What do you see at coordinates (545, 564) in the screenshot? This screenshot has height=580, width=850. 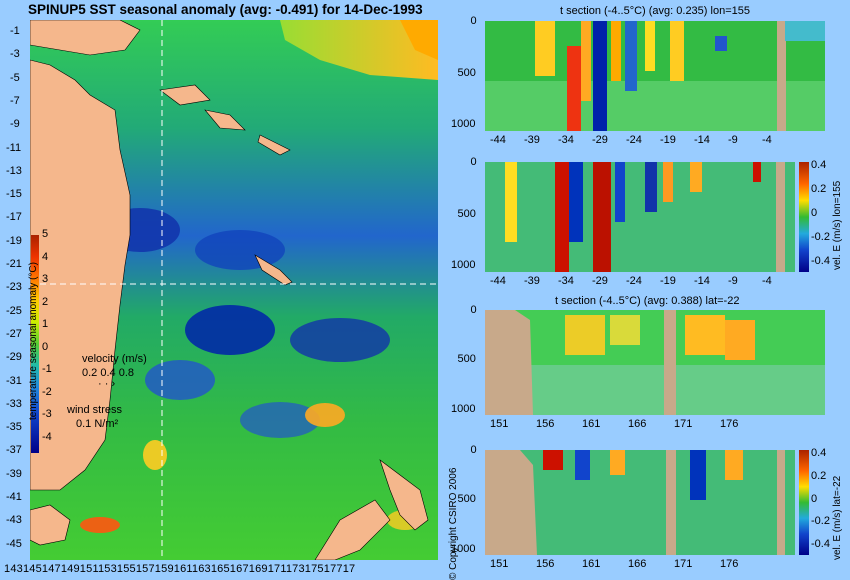 I see `section-x-tick: 156` at bounding box center [545, 564].